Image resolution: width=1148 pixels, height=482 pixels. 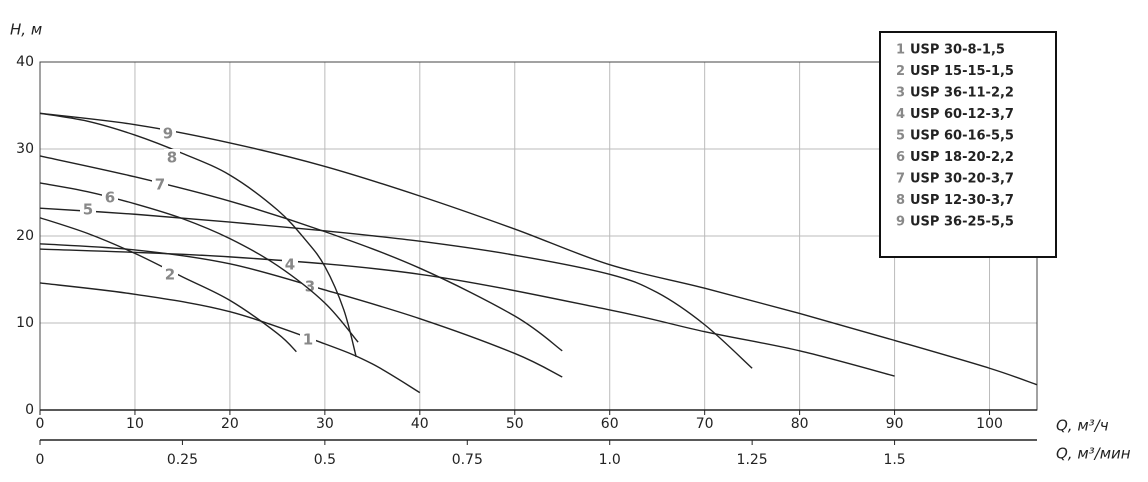 What do you see at coordinates (610, 460) in the screenshot?
I see `x2-tick-label: 1.0` at bounding box center [610, 460].